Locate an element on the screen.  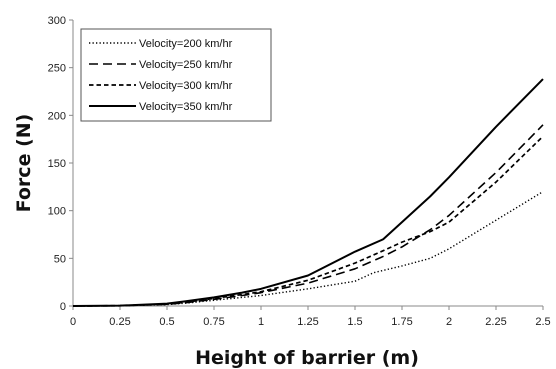
x-tick-label: 0.5 is located at coordinates (166, 322).